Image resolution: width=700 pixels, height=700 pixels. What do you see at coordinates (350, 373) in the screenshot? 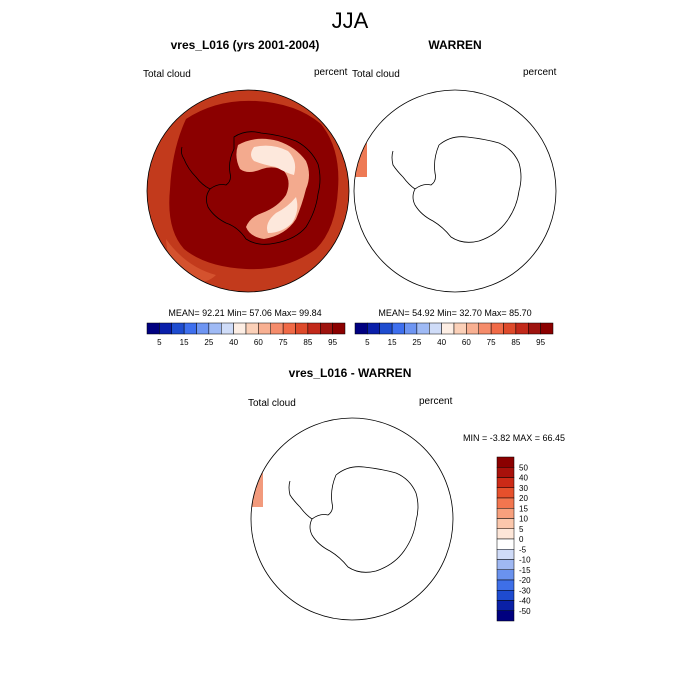
I see `panel3-title: vres_L016 - WARREN` at bounding box center [350, 373].